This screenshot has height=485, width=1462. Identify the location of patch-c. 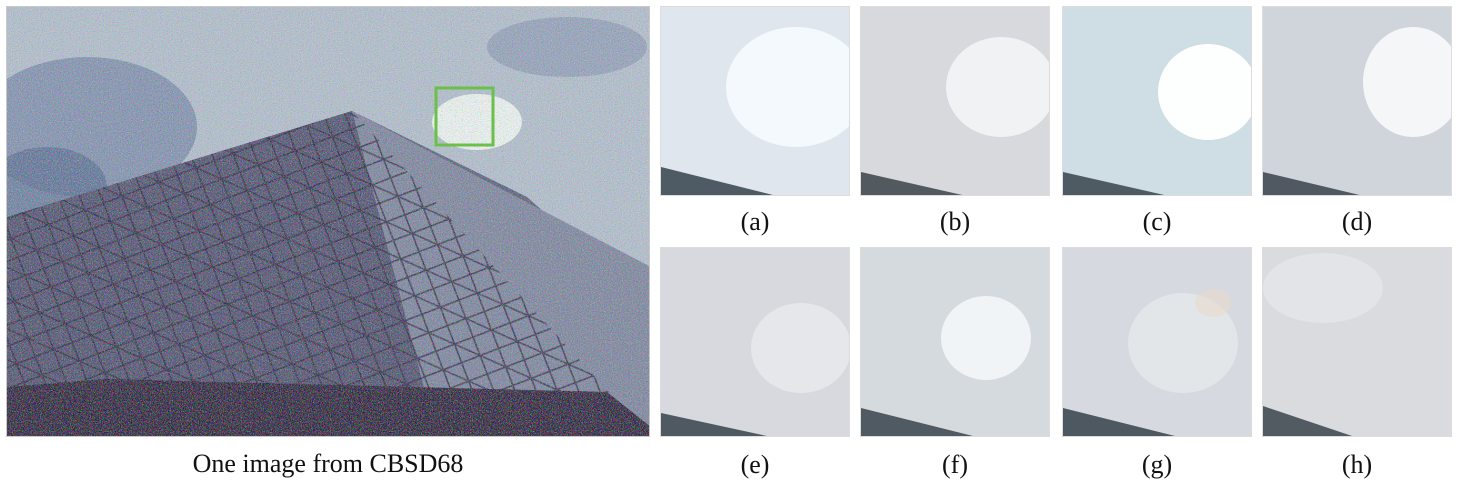
(1157, 101).